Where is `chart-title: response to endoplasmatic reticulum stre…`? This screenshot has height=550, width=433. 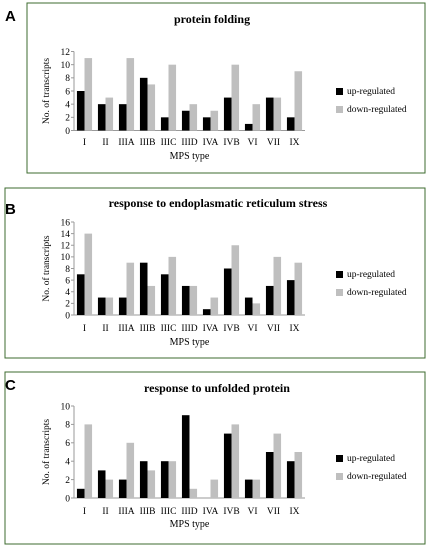 chart-title: response to endoplasmatic reticulum stre… is located at coordinates (218, 203).